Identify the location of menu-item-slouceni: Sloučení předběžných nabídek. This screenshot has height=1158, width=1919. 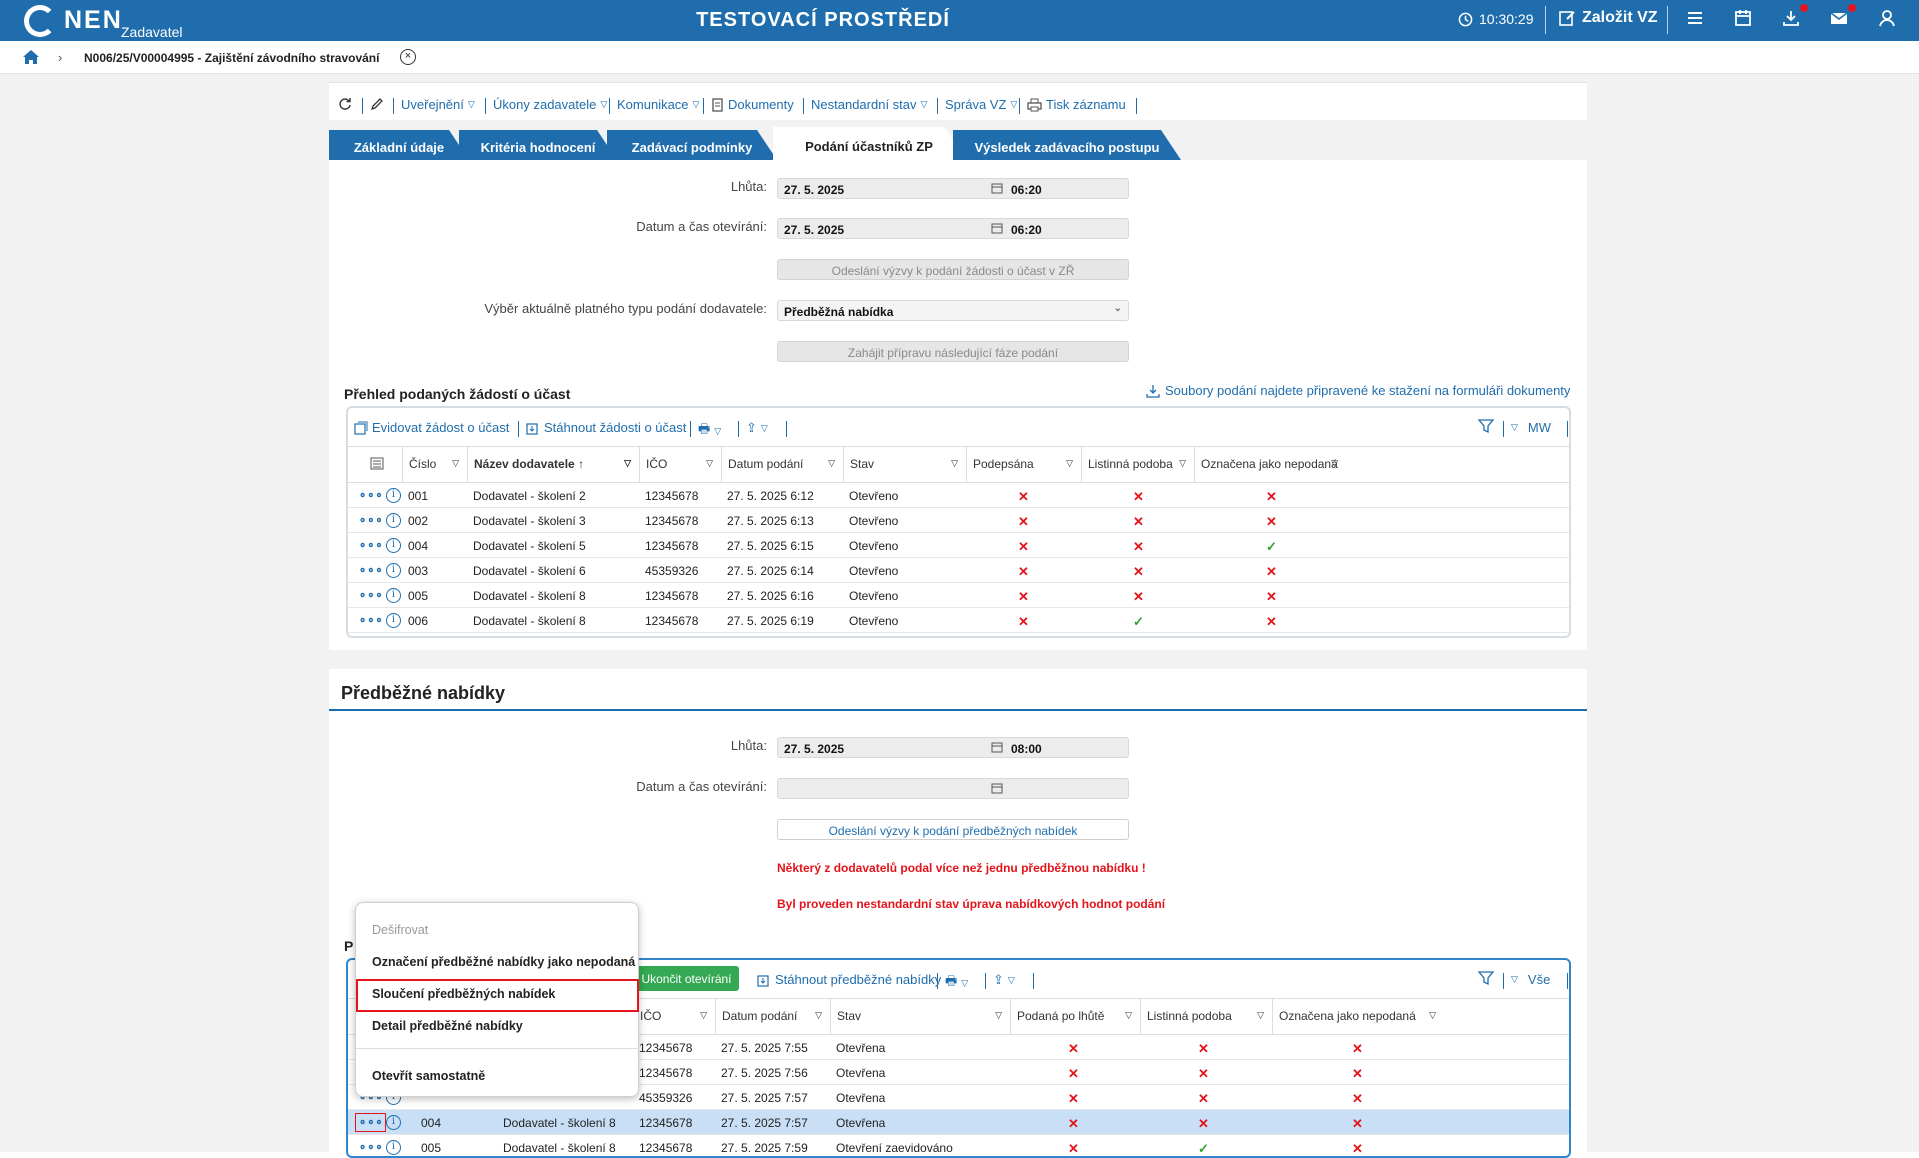
(464, 994).